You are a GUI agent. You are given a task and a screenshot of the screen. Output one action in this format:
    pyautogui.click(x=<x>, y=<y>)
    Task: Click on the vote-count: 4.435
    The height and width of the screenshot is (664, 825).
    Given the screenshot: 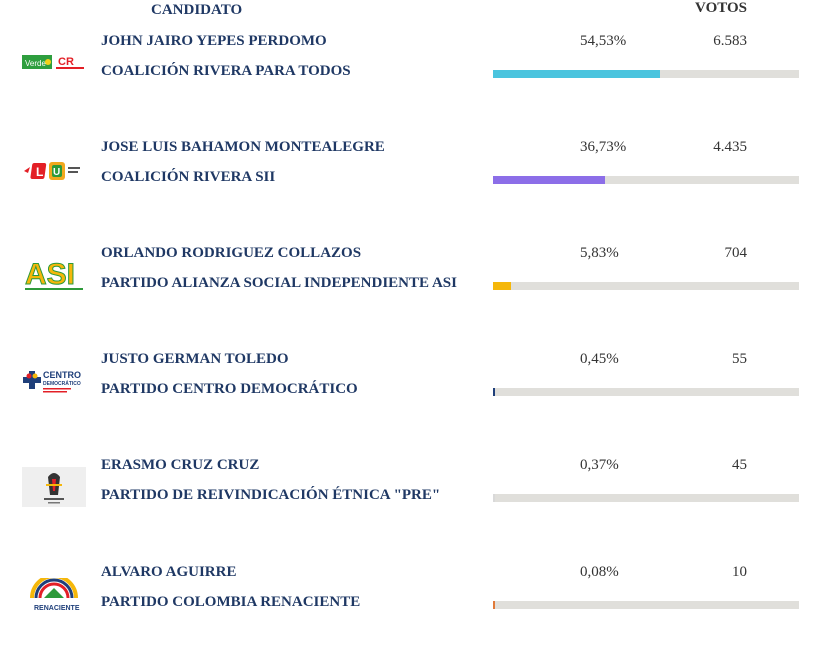 What is the action you would take?
    pyautogui.click(x=730, y=147)
    